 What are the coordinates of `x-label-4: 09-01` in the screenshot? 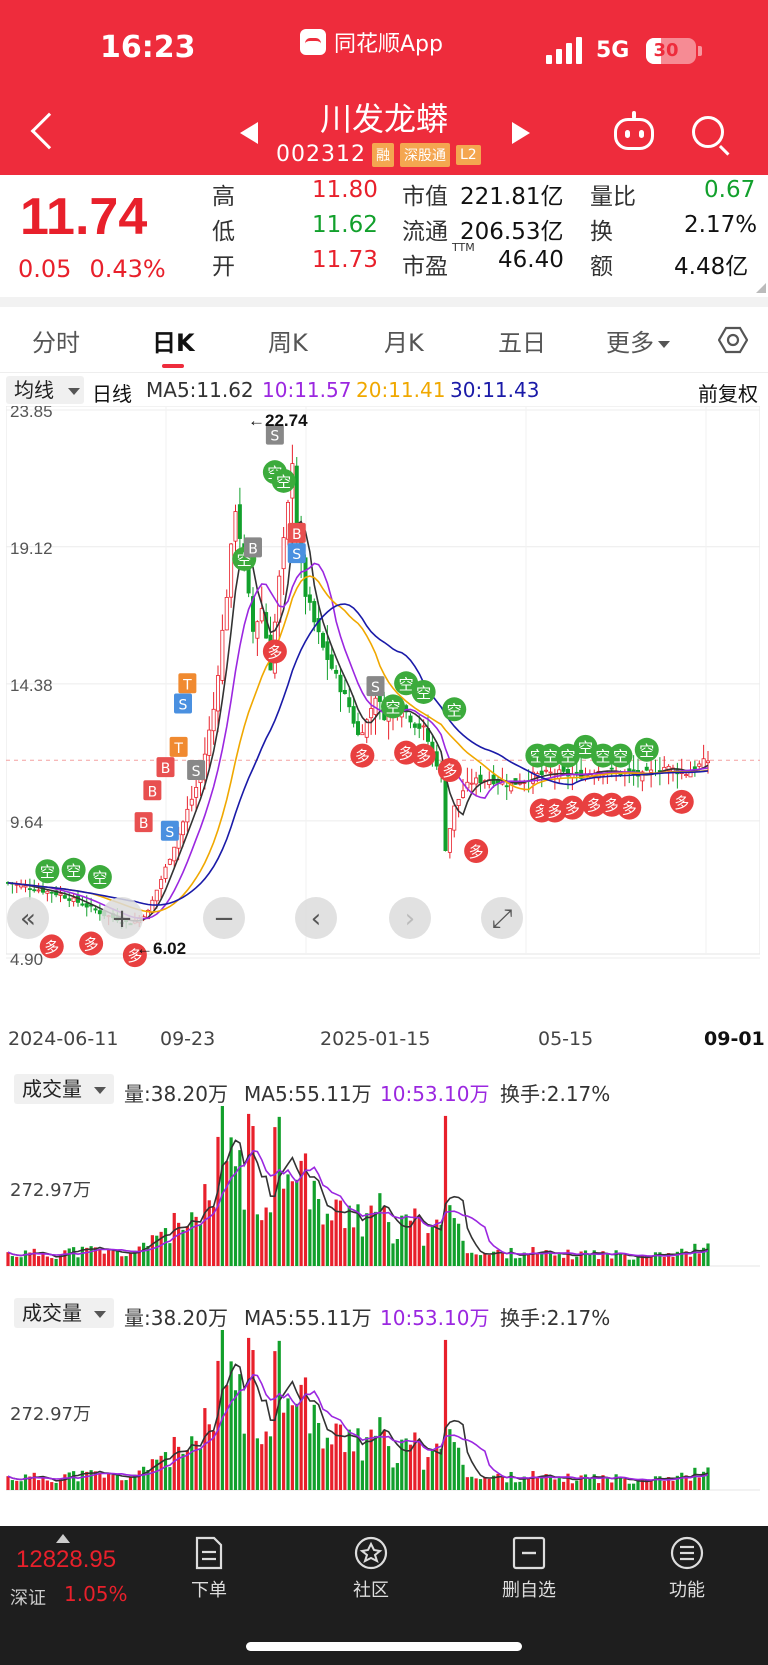 It's located at (734, 1039).